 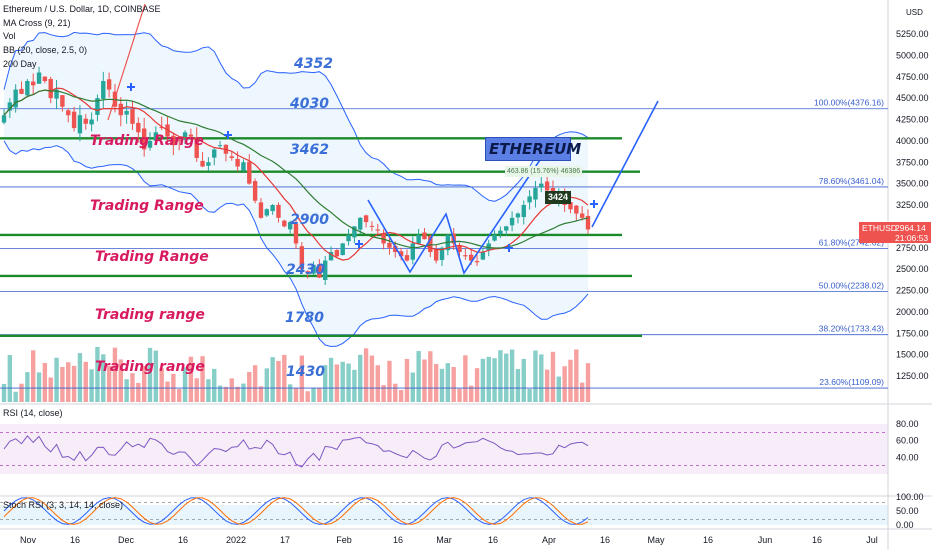 What do you see at coordinates (33, 413) in the screenshot?
I see `rsi-label: RSI (14, close)` at bounding box center [33, 413].